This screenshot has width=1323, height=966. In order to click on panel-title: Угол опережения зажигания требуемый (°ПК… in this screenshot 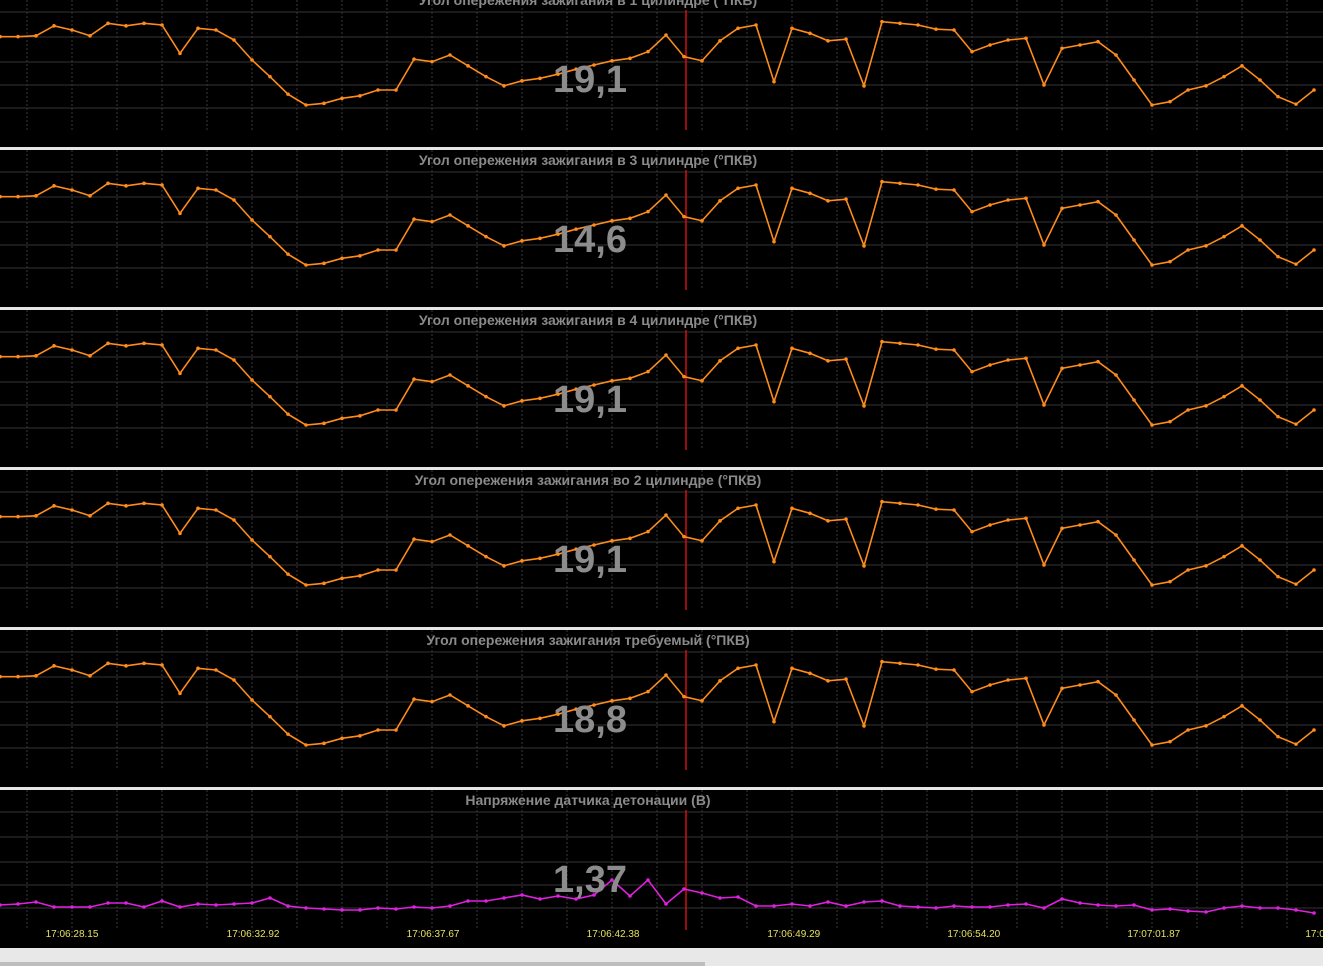, I will do `click(587, 640)`.